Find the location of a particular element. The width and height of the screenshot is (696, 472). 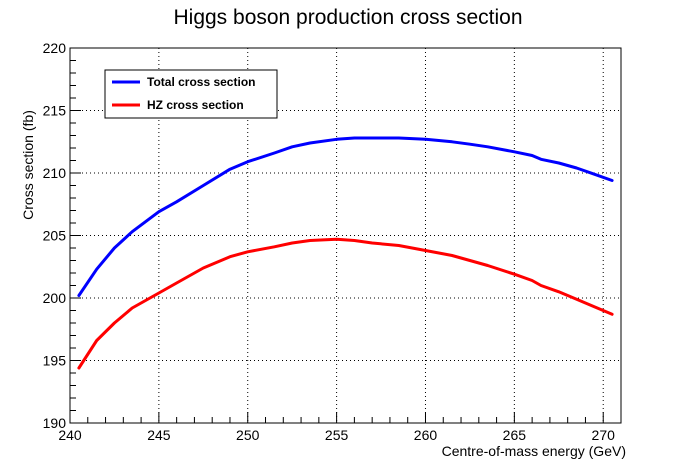

y-tick-label: 195 is located at coordinates (55, 361).